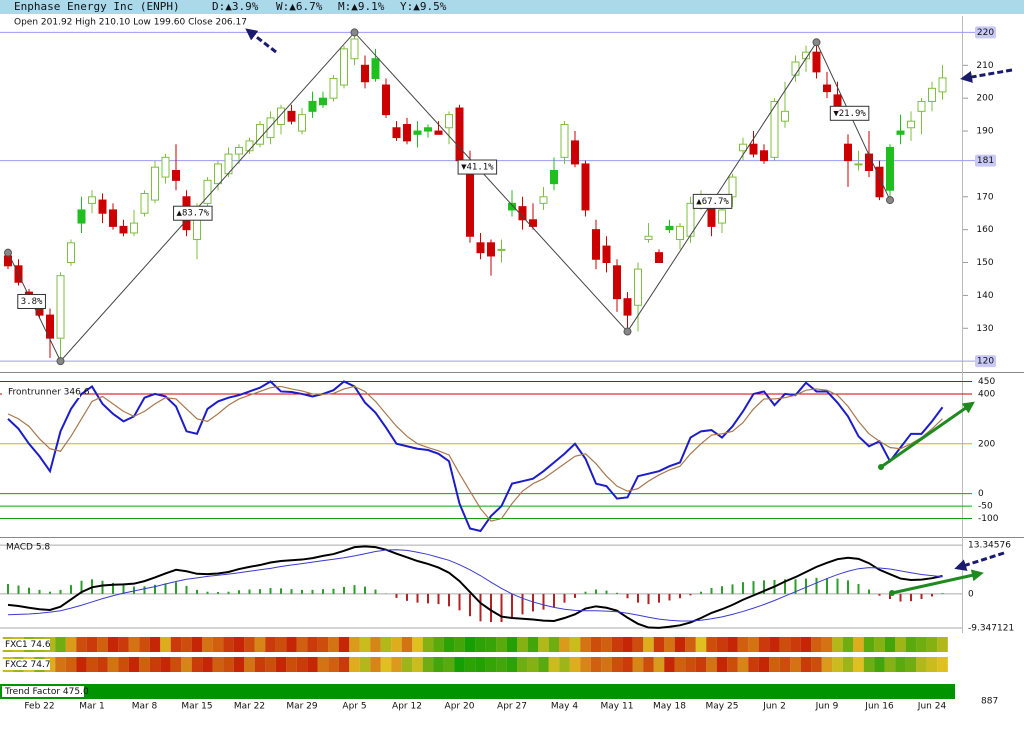 Image resolution: width=1024 pixels, height=735 pixels. What do you see at coordinates (460, 707) in the screenshot?
I see `x-tick-label: Apr 20` at bounding box center [460, 707].